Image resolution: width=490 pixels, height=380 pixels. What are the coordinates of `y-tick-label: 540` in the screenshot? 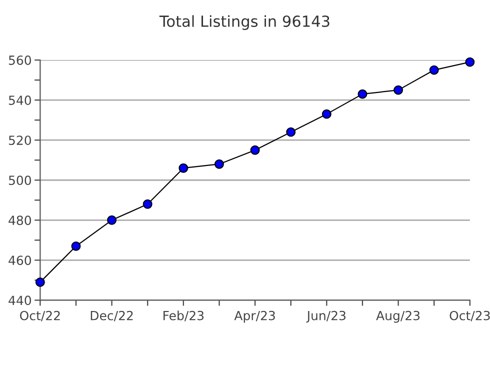 It's located at (20, 100).